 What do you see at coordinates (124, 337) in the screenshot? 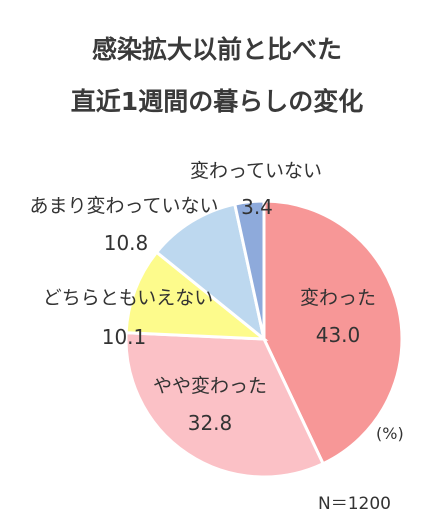
I see `slice-value-3: 10.1` at bounding box center [124, 337].